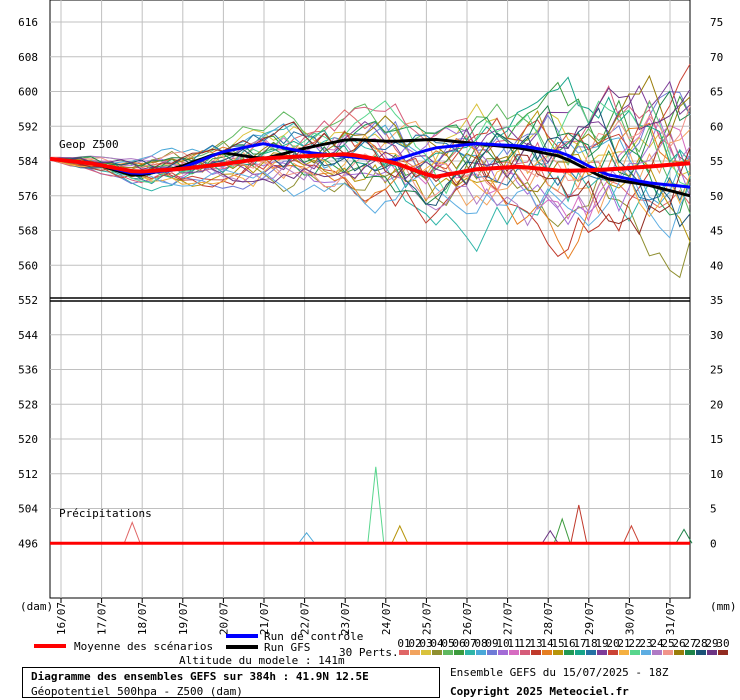  I want to click on y-tick-label: 504, so click(28, 509).